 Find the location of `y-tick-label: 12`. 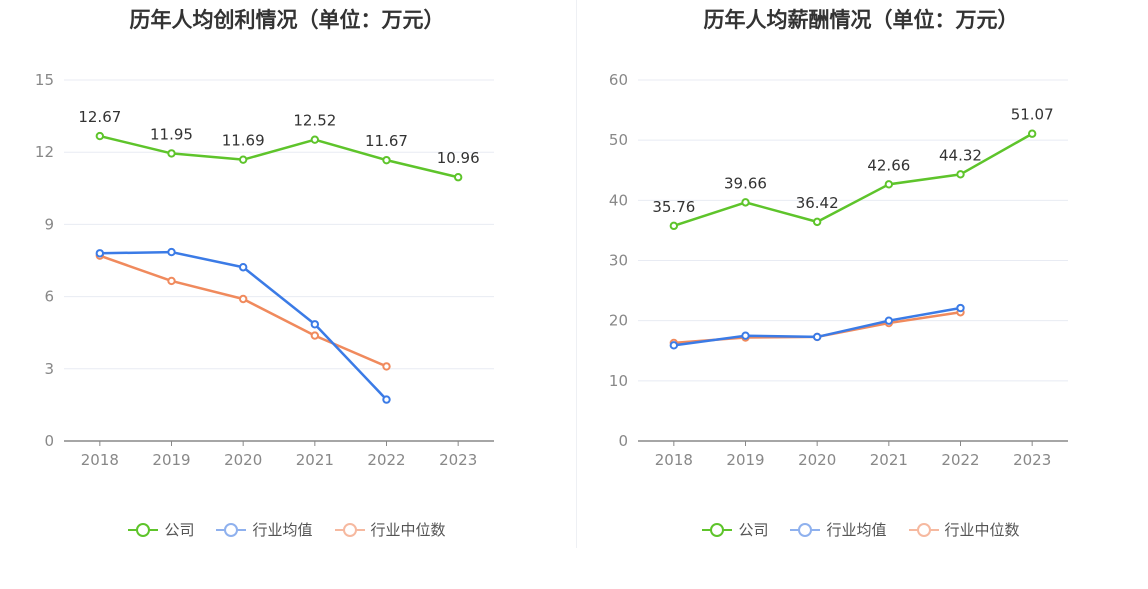

y-tick-label: 12 is located at coordinates (44, 152).